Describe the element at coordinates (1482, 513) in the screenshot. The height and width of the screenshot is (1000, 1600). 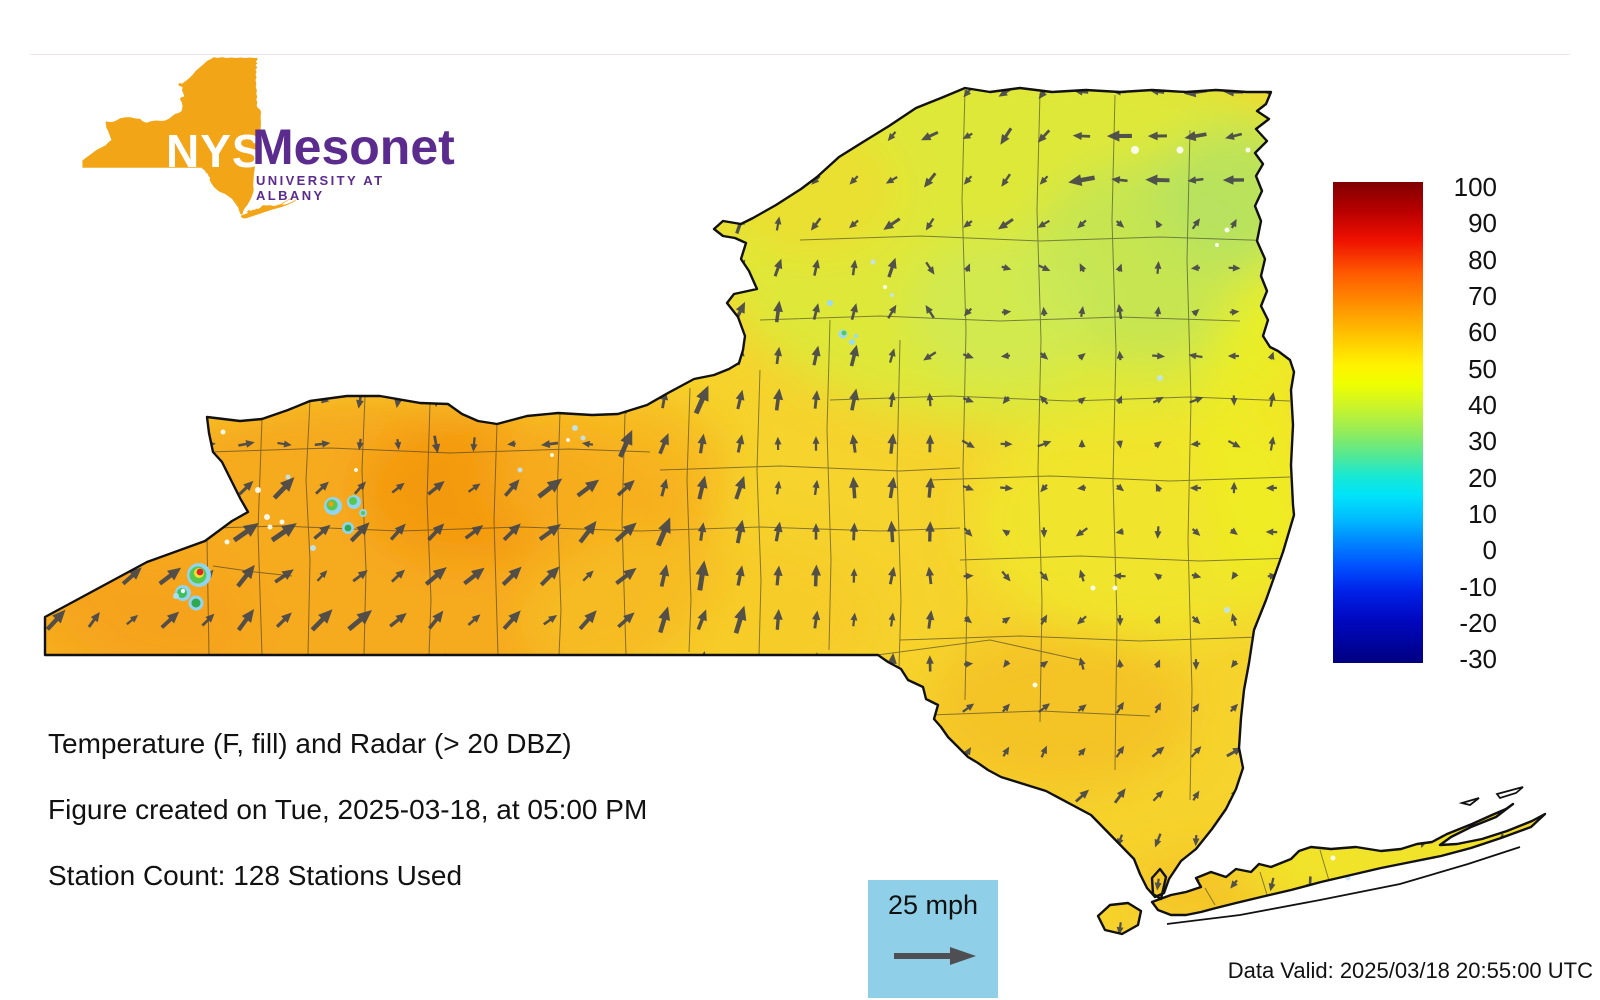
I see `colorbar-tick: 10` at that location.